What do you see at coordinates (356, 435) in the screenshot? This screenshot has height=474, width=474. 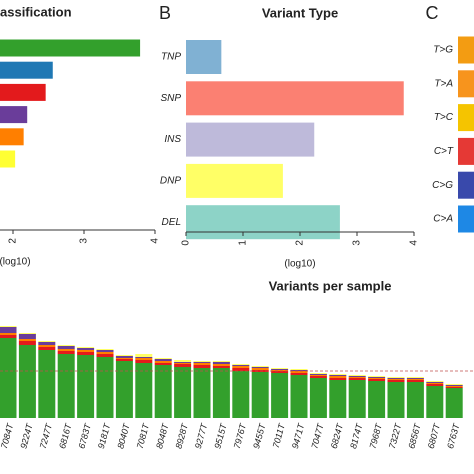 I see `sample-label: 8174T` at bounding box center [356, 435].